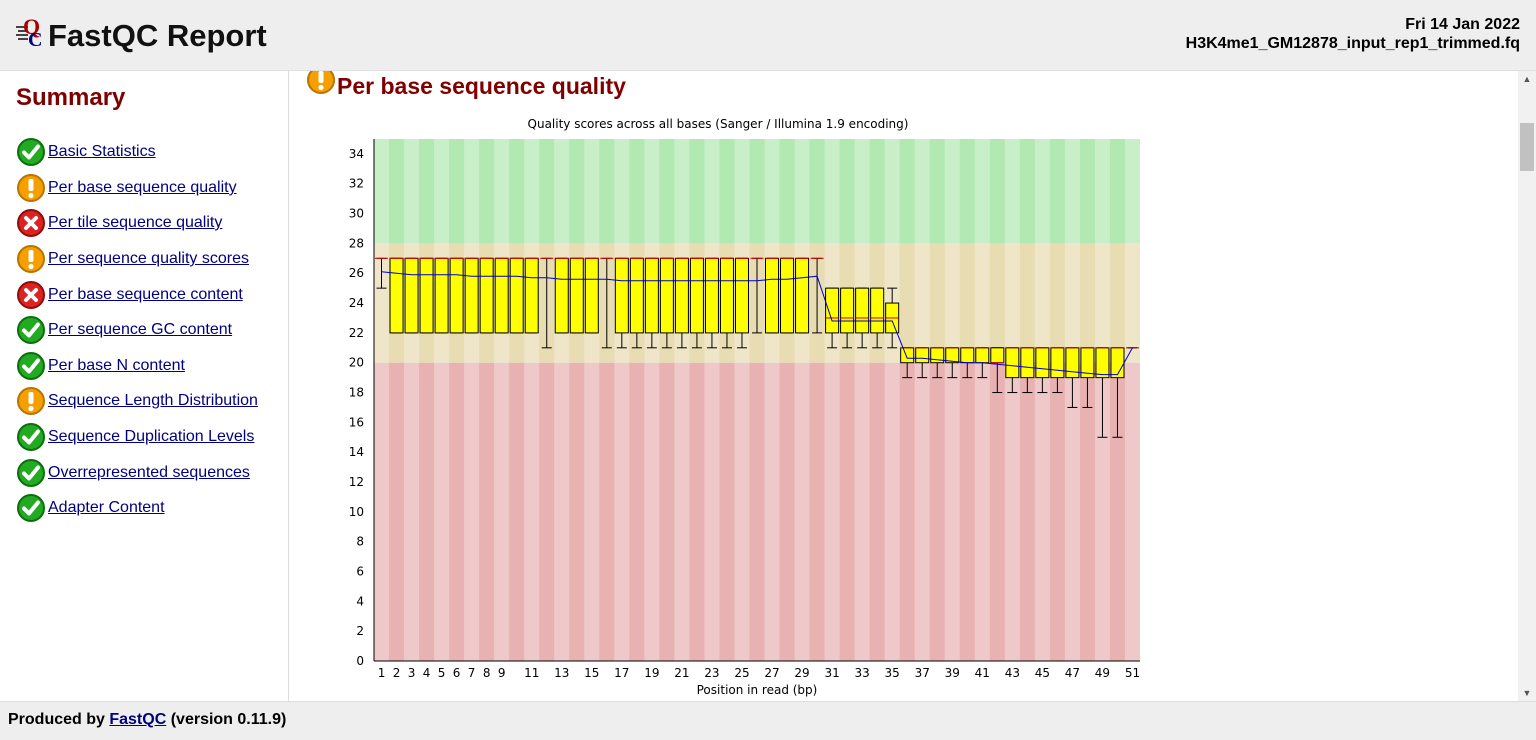 The width and height of the screenshot is (1536, 740). Describe the element at coordinates (1527, 693) in the screenshot. I see `scroll-down-arrow-icon: ▼` at that location.